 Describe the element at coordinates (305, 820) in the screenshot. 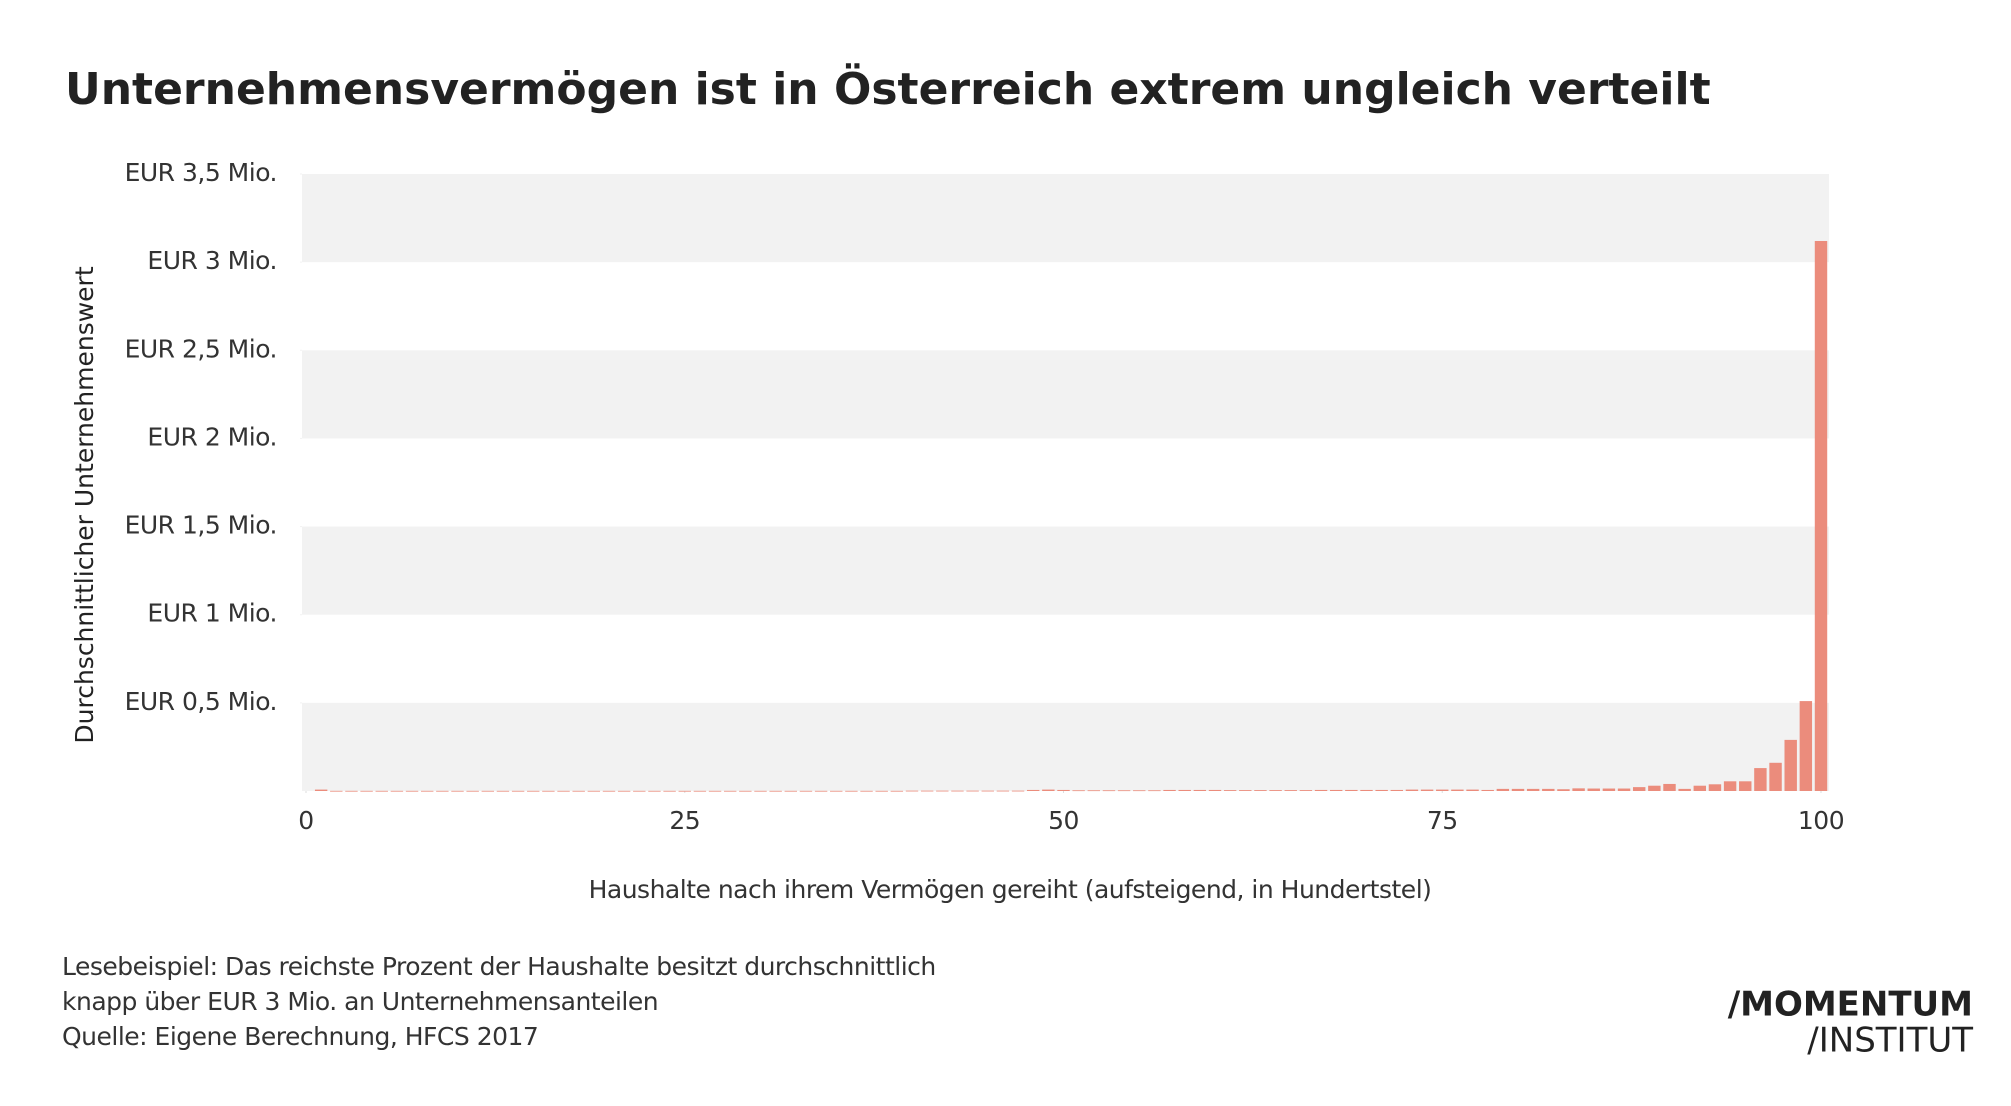

I see `x-tick-label: 0` at that location.